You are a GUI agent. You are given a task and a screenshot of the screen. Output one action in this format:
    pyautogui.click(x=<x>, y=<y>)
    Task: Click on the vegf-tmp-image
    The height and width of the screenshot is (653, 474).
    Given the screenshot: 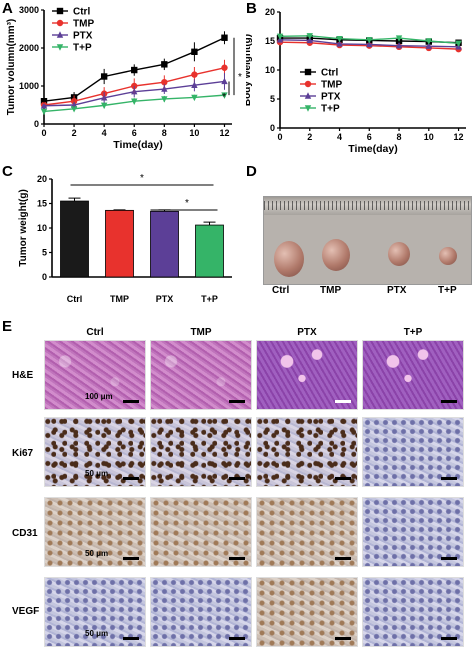 What is the action you would take?
    pyautogui.click(x=201, y=612)
    